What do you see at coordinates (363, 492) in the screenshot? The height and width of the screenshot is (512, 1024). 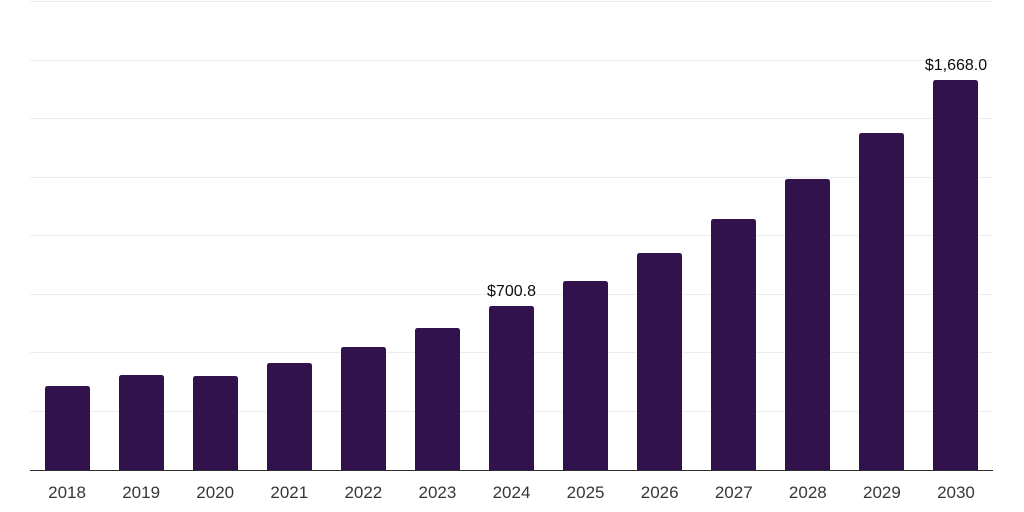 I see `x-tick-label: 2022` at bounding box center [363, 492].